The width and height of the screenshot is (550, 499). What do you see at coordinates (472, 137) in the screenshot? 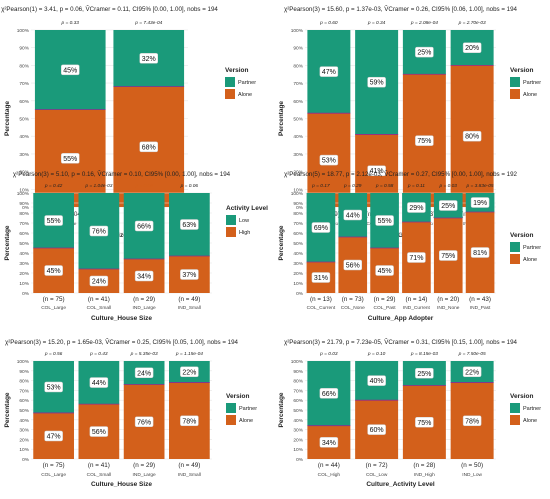
I see `data-label-text: 80%` at bounding box center [472, 137].